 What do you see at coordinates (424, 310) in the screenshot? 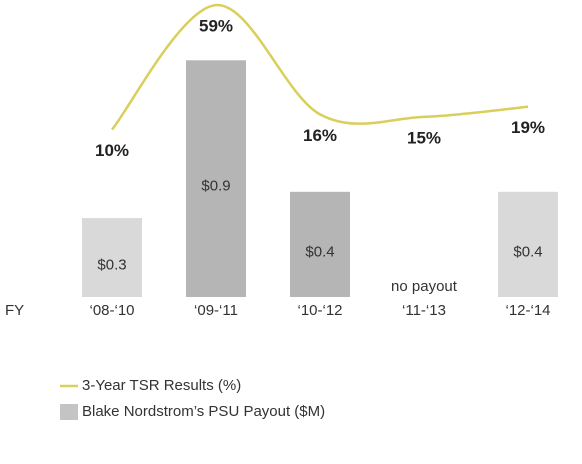
I see `x-tick-label: ‘11-‘13` at bounding box center [424, 310].